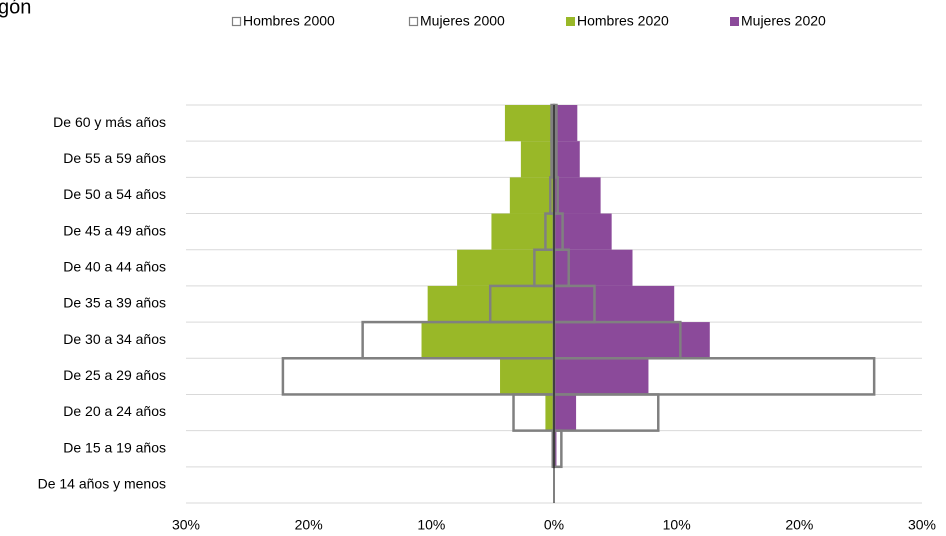  What do you see at coordinates (114, 375) in the screenshot?
I see `y-tick-label: De 25 a 29 años` at bounding box center [114, 375].